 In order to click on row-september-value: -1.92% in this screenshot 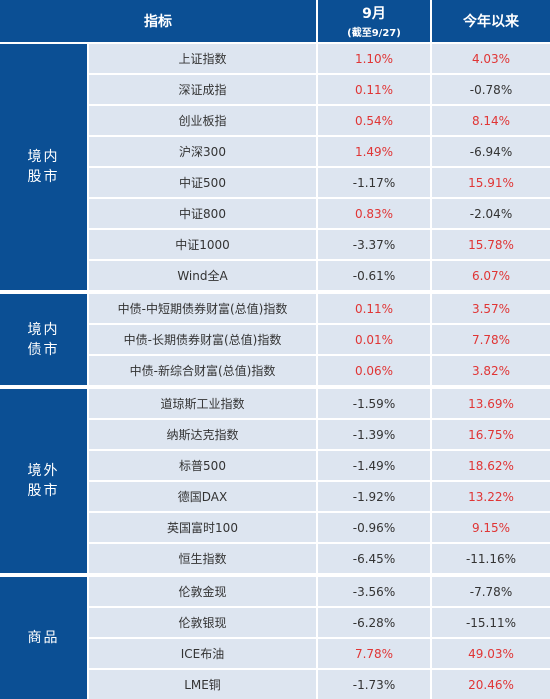, I will do `click(374, 496)`.